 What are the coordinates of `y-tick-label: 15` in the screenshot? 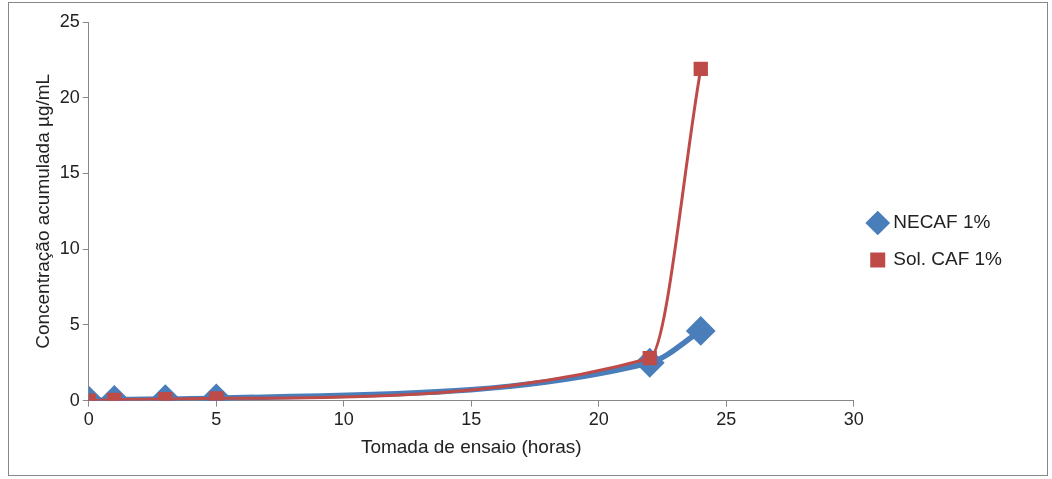 It's located at (69, 172).